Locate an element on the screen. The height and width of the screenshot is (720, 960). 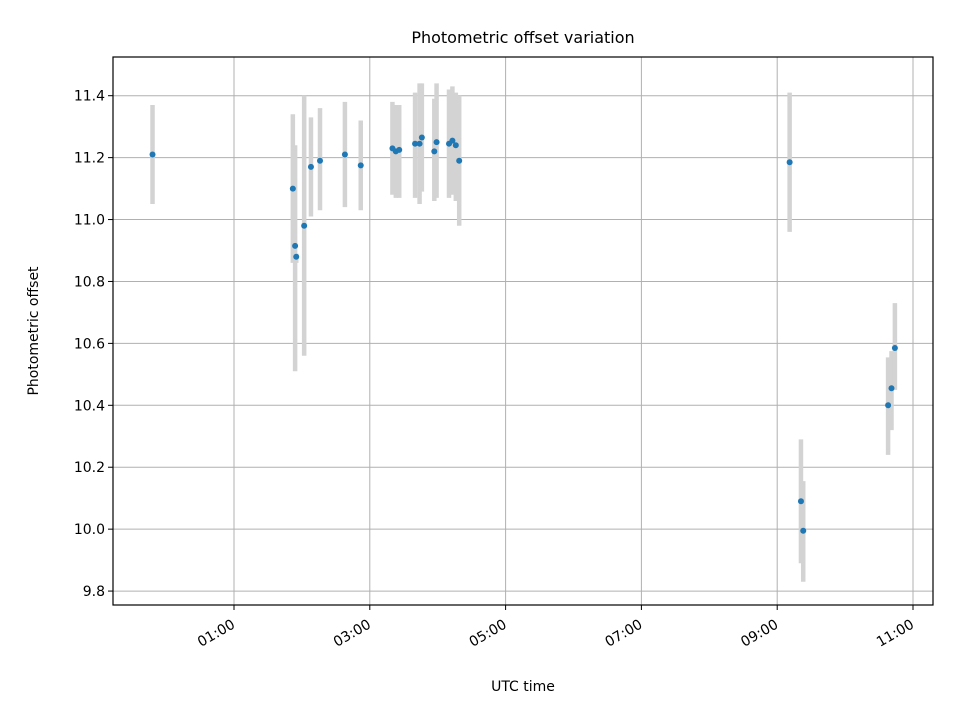
x-axis-label: UTC time is located at coordinates (523, 687).